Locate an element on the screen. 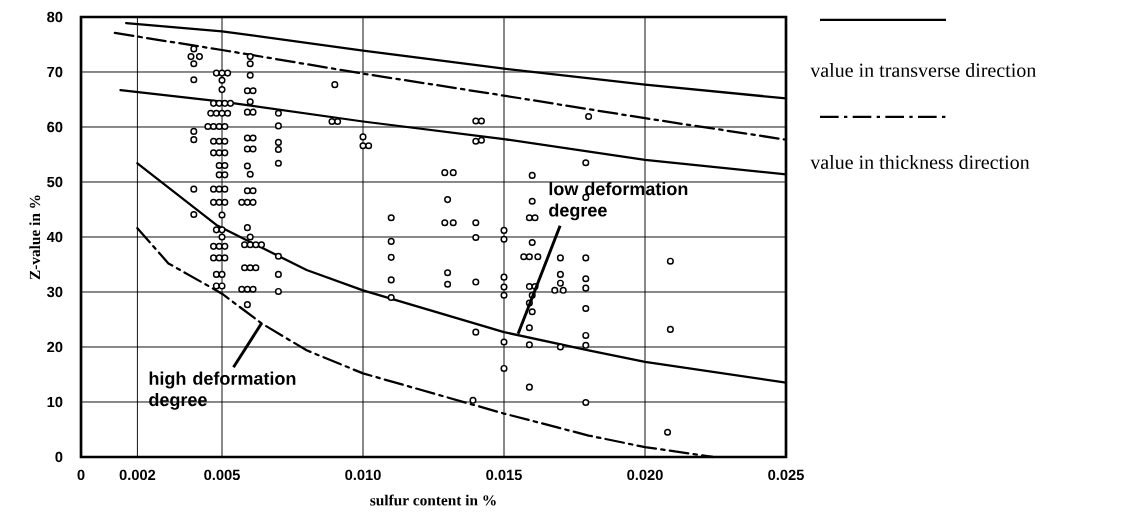 This screenshot has height=531, width=1139. y-tick-label: 40 is located at coordinates (54, 237).